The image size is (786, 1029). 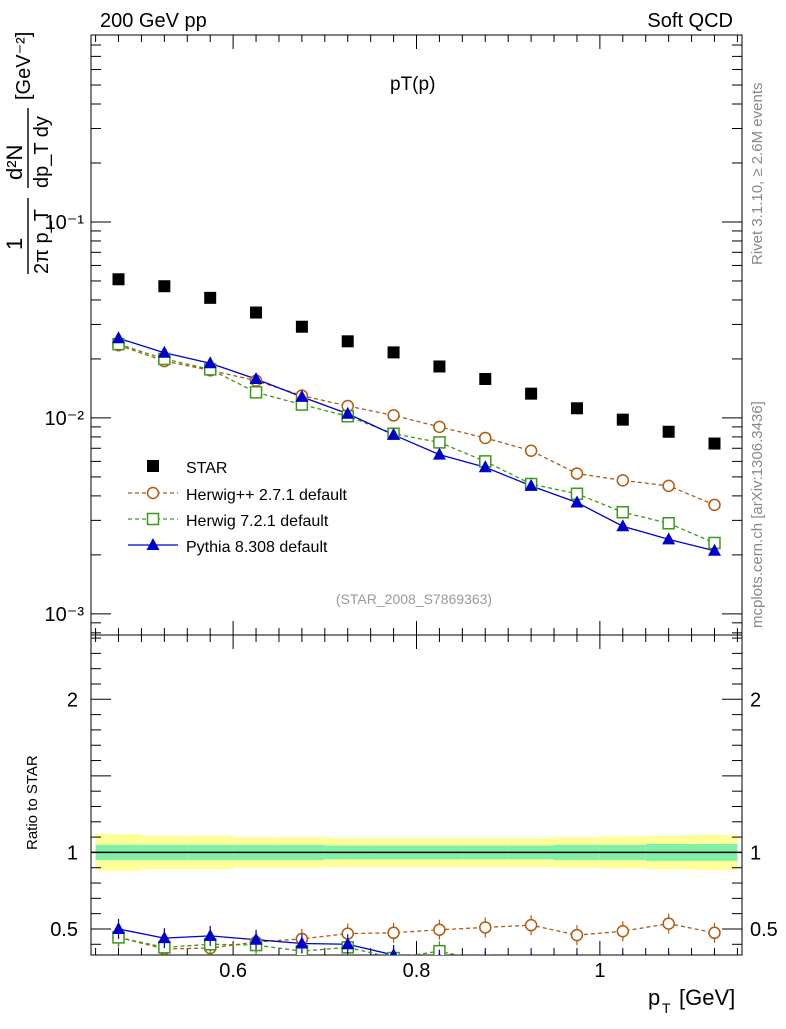 I want to click on ratio-y-tick-label-right: 1, so click(x=755, y=853).